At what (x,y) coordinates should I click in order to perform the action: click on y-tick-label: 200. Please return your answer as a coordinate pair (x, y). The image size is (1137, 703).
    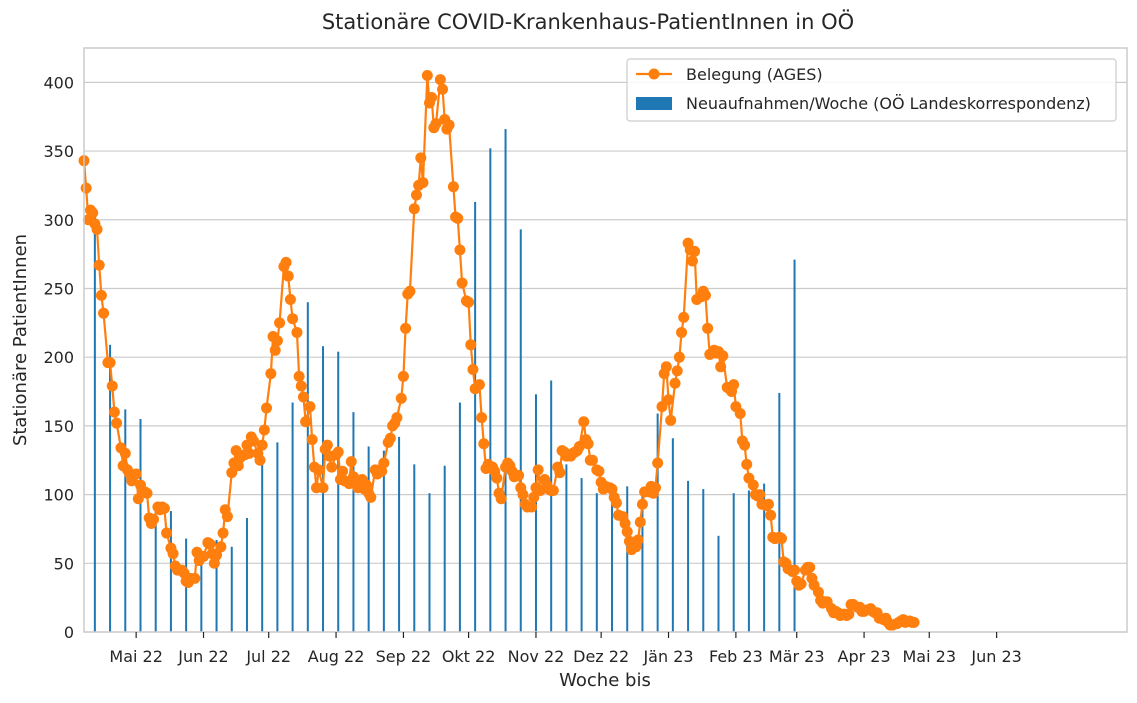
    Looking at the image, I should click on (58, 357).